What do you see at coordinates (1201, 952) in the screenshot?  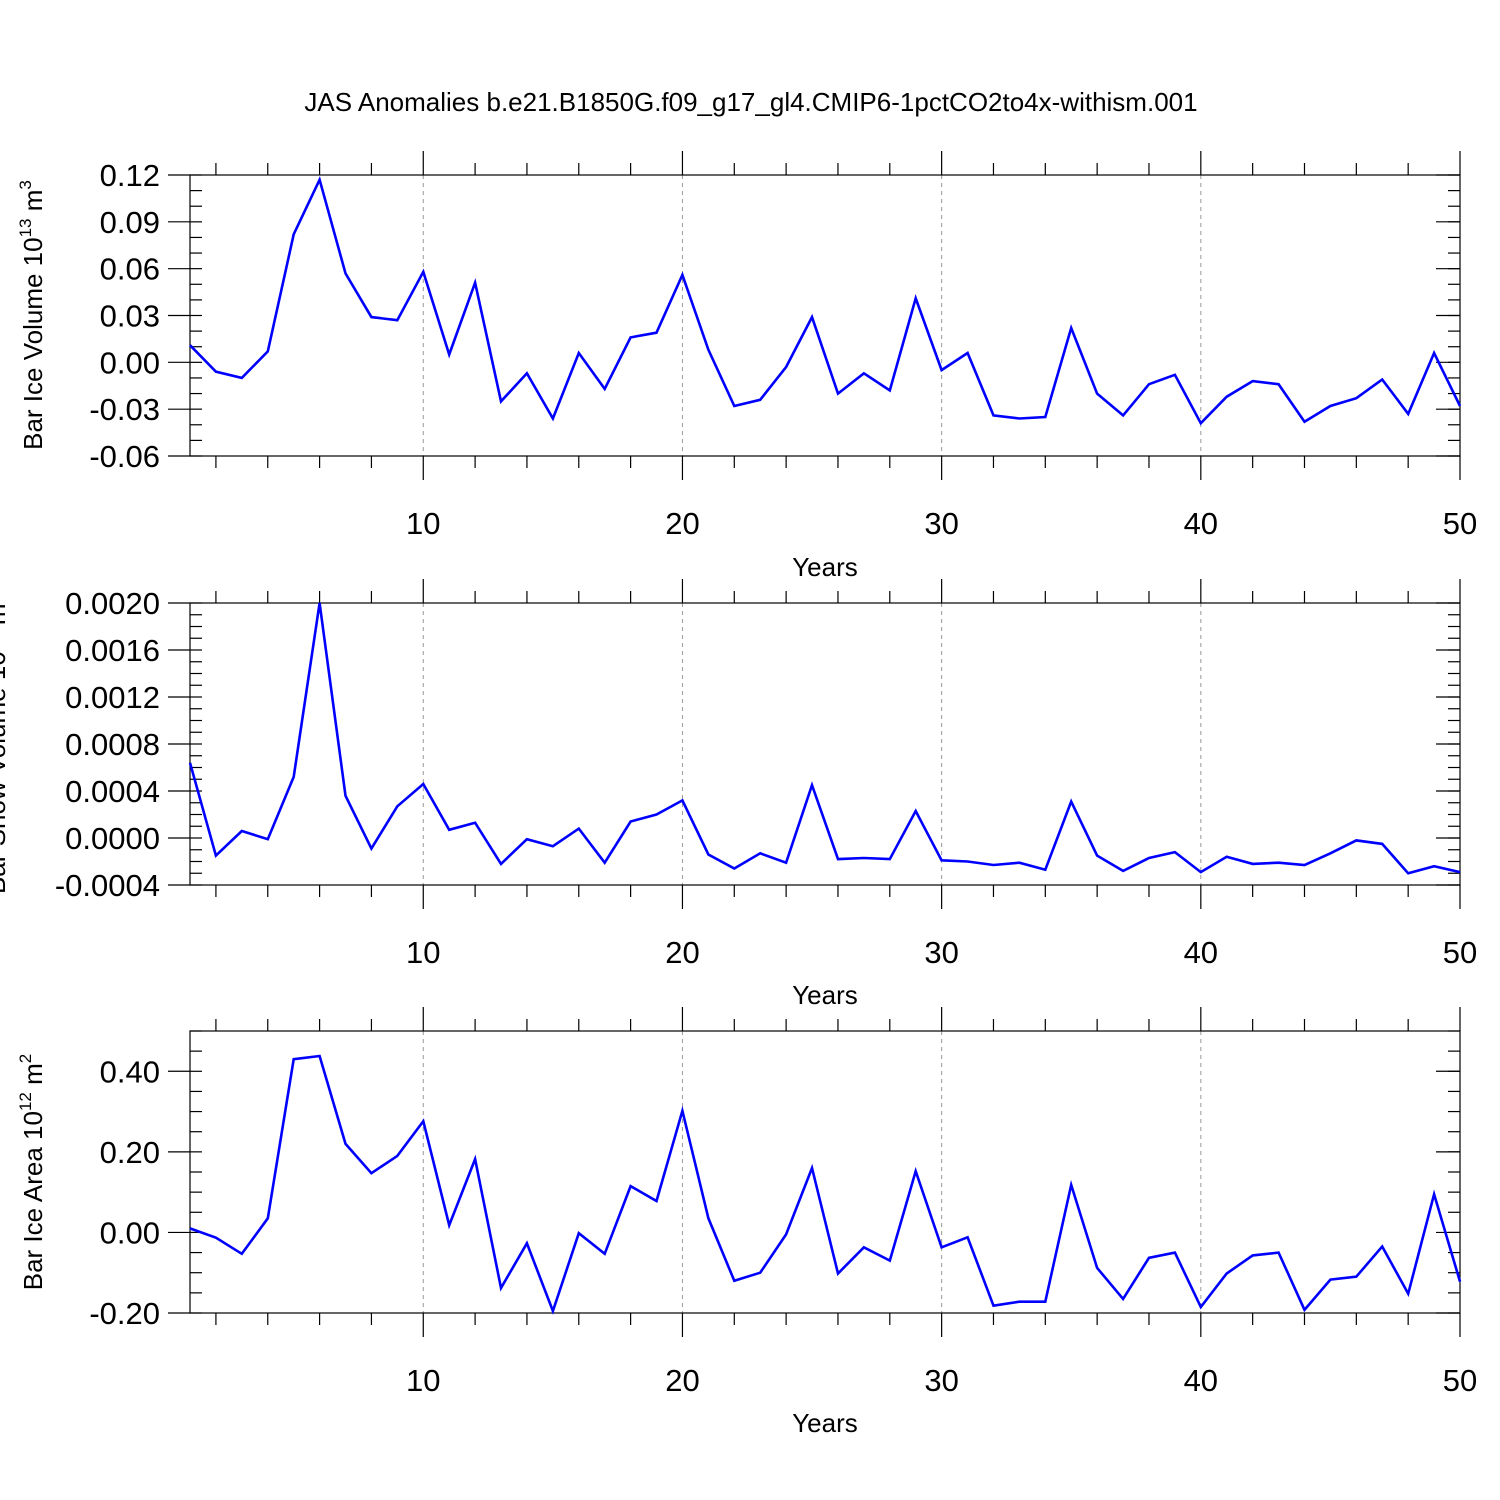 I see `x-tick-label-snow-volume: 40` at bounding box center [1201, 952].